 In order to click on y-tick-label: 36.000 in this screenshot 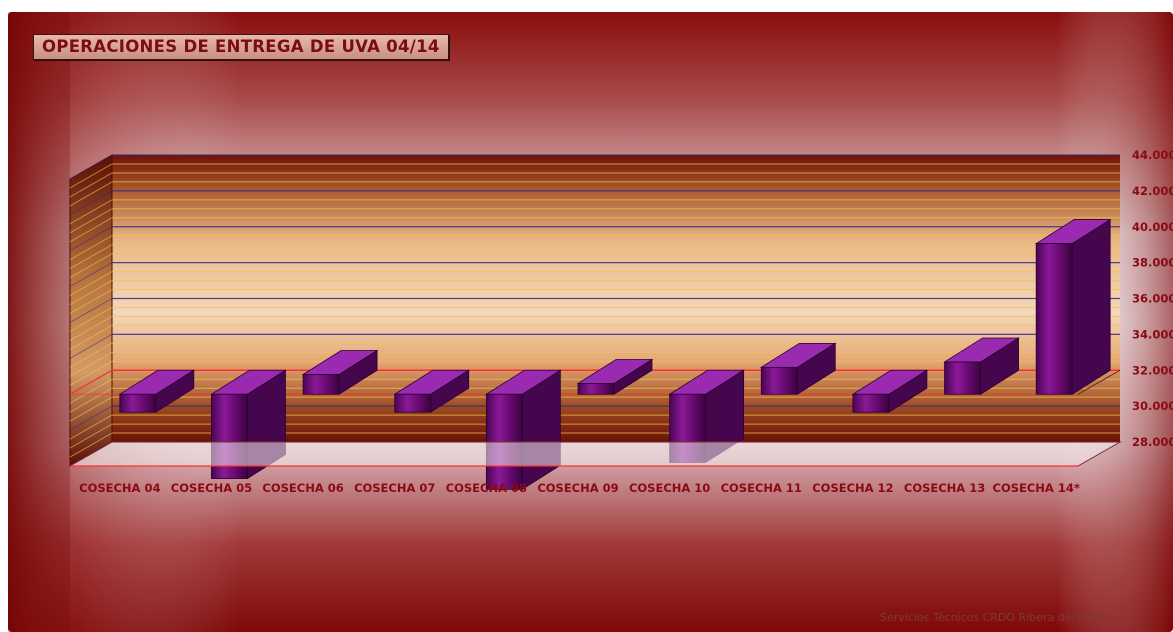, I will do `click(1152, 299)`.